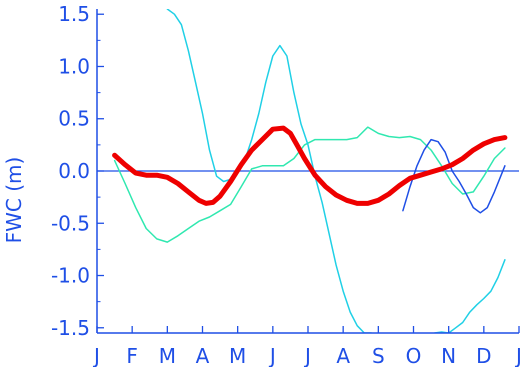 Image resolution: width=528 pixels, height=367 pixels. I want to click on y-tick-label: -1.0, so click(70, 276).